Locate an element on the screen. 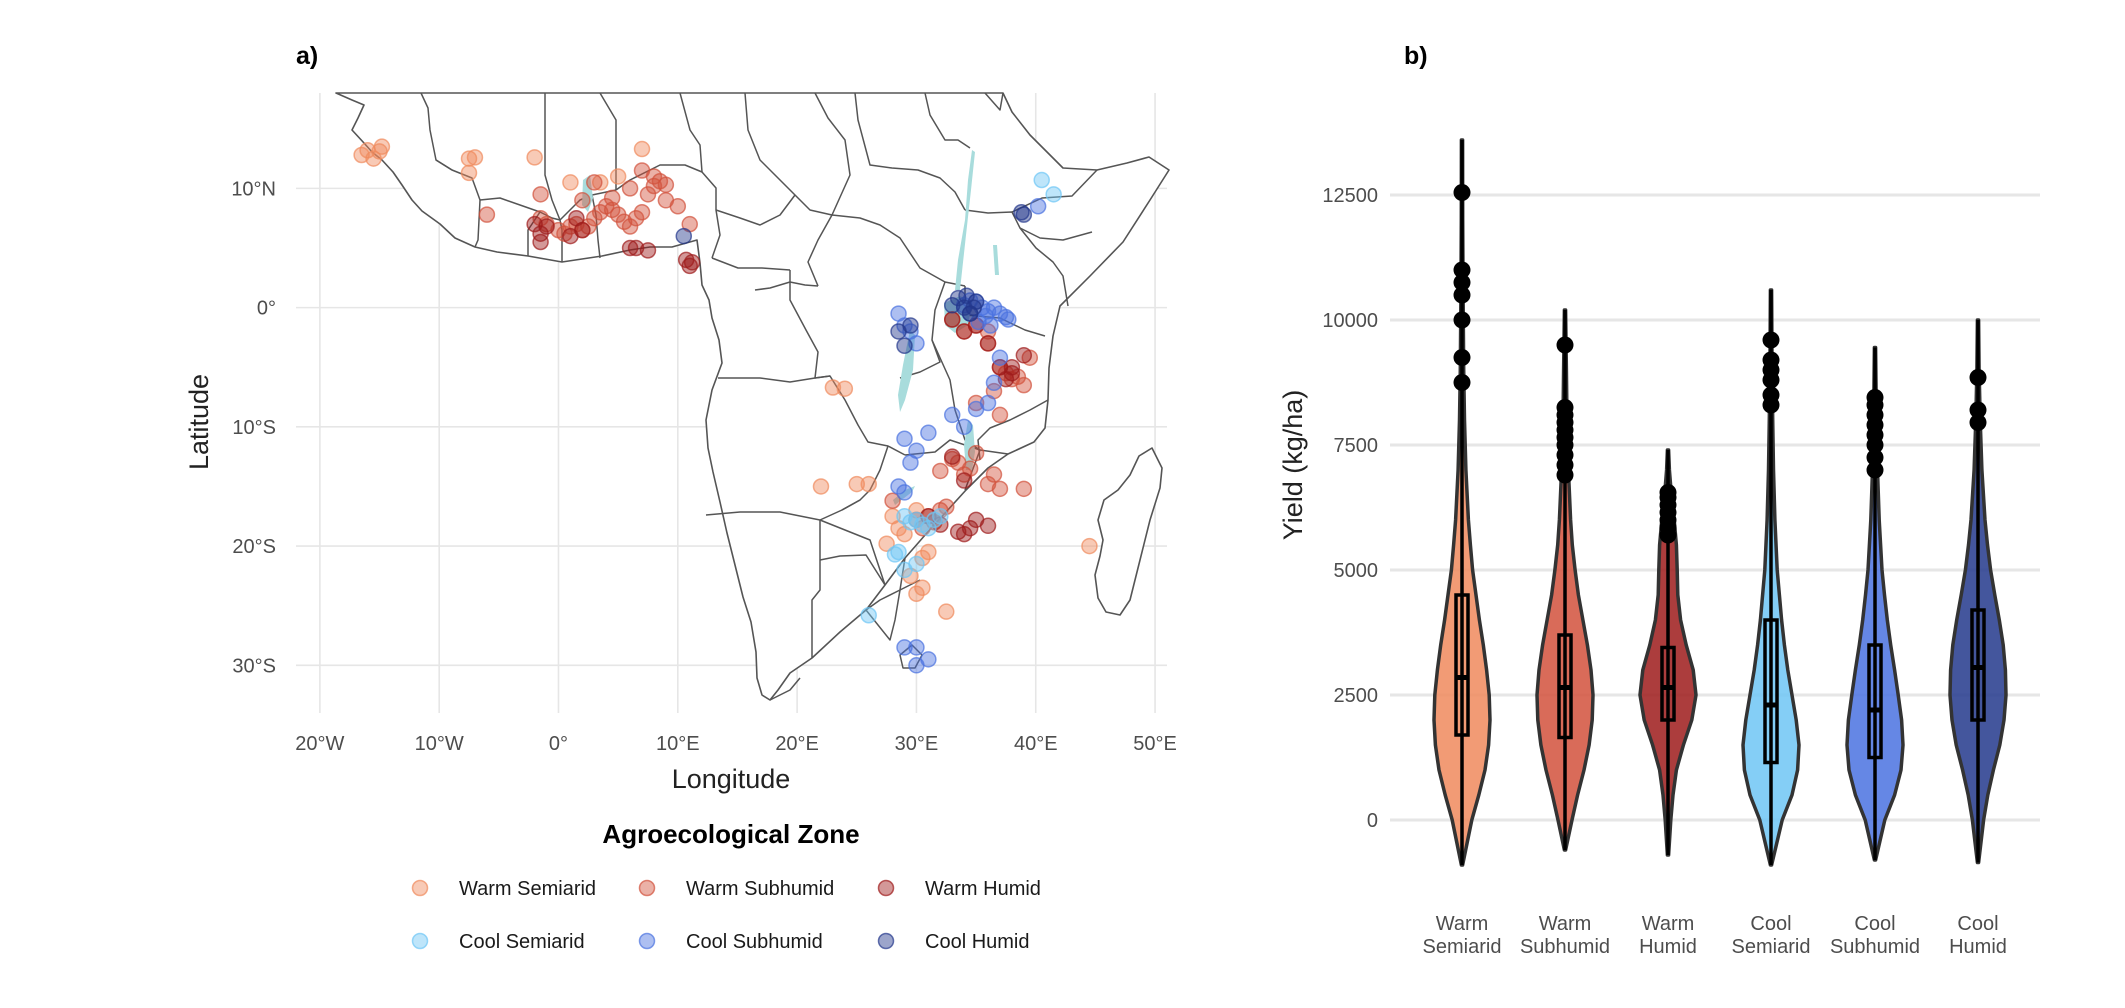  map-x-tick-label: 20°W is located at coordinates (319, 744).